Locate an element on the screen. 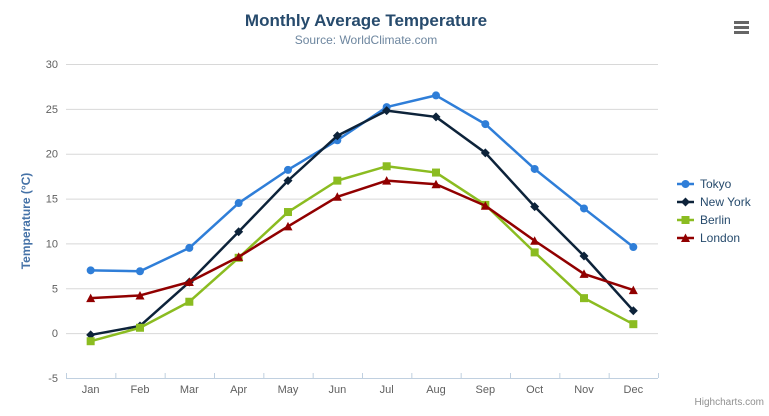  x-axis-label: Oct is located at coordinates (534, 390).